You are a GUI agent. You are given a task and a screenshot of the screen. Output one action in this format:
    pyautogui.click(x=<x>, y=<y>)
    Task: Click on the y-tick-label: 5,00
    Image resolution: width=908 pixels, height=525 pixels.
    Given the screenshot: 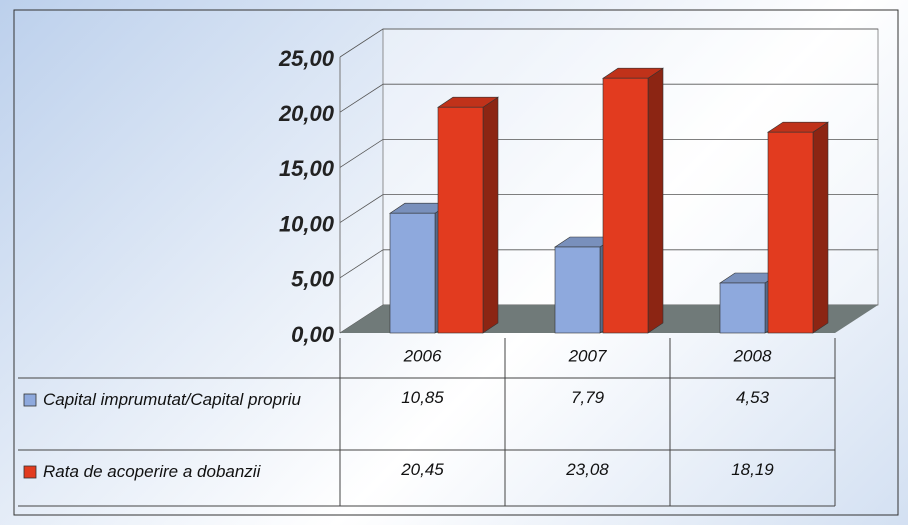 What is the action you would take?
    pyautogui.click(x=313, y=279)
    